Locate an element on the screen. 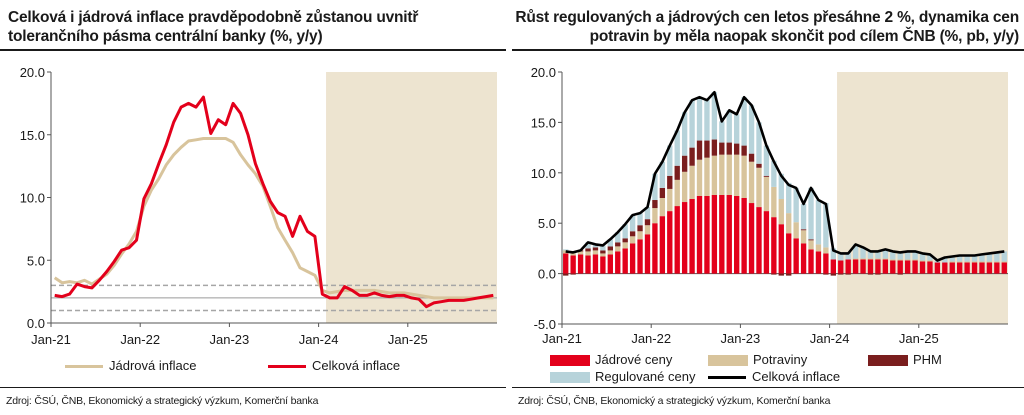 The height and width of the screenshot is (415, 1024). legend-core-prices-swatch is located at coordinates (570, 361).